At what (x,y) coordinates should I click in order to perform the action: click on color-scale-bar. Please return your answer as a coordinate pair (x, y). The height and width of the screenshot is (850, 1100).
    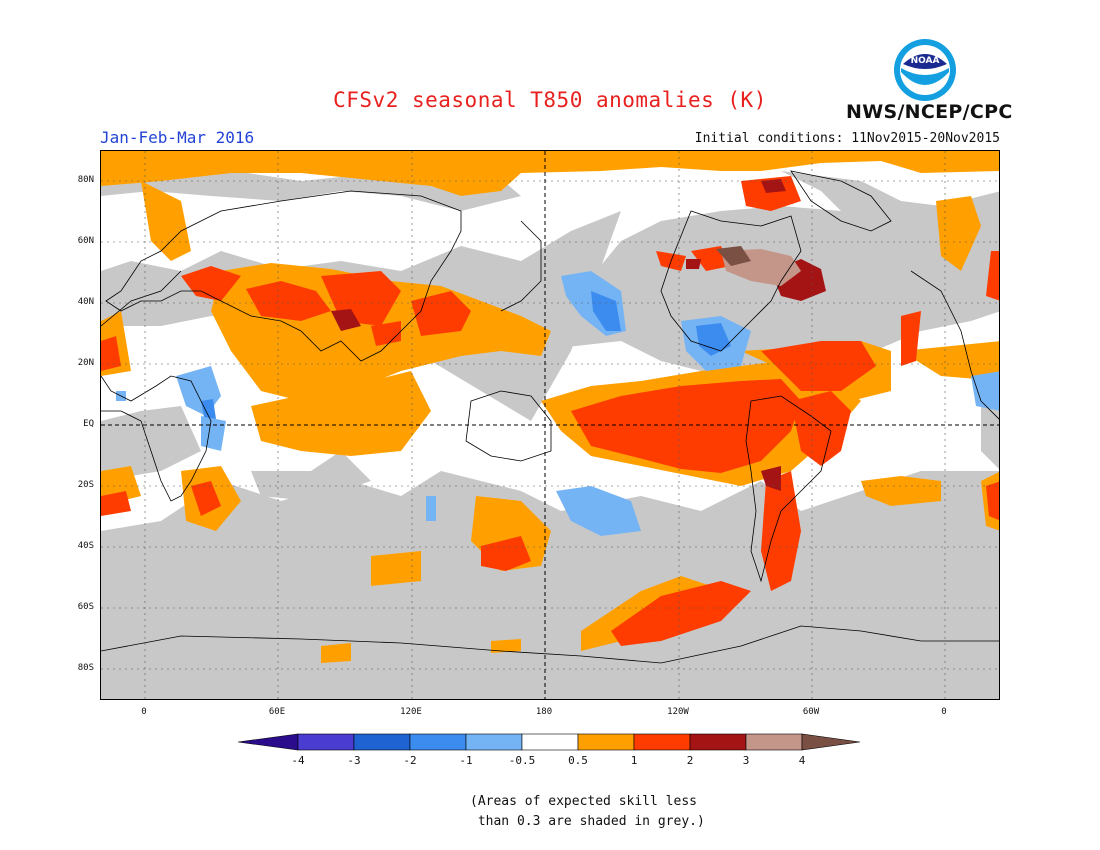
    Looking at the image, I should click on (549, 742).